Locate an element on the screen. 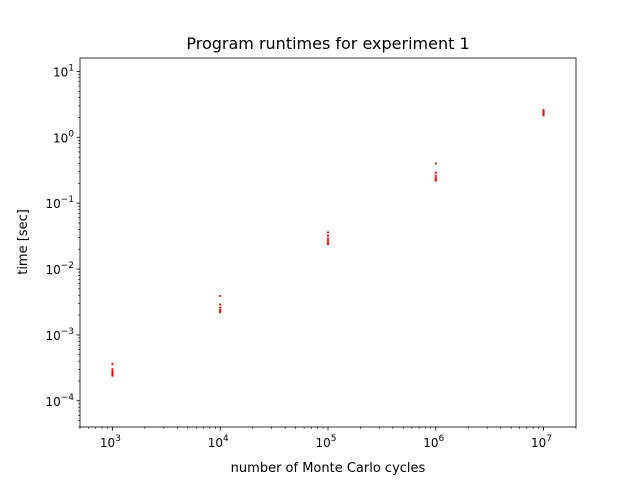 This screenshot has height=480, width=640. x-axis-label: number of Monte Carlo cycles is located at coordinates (328, 468).